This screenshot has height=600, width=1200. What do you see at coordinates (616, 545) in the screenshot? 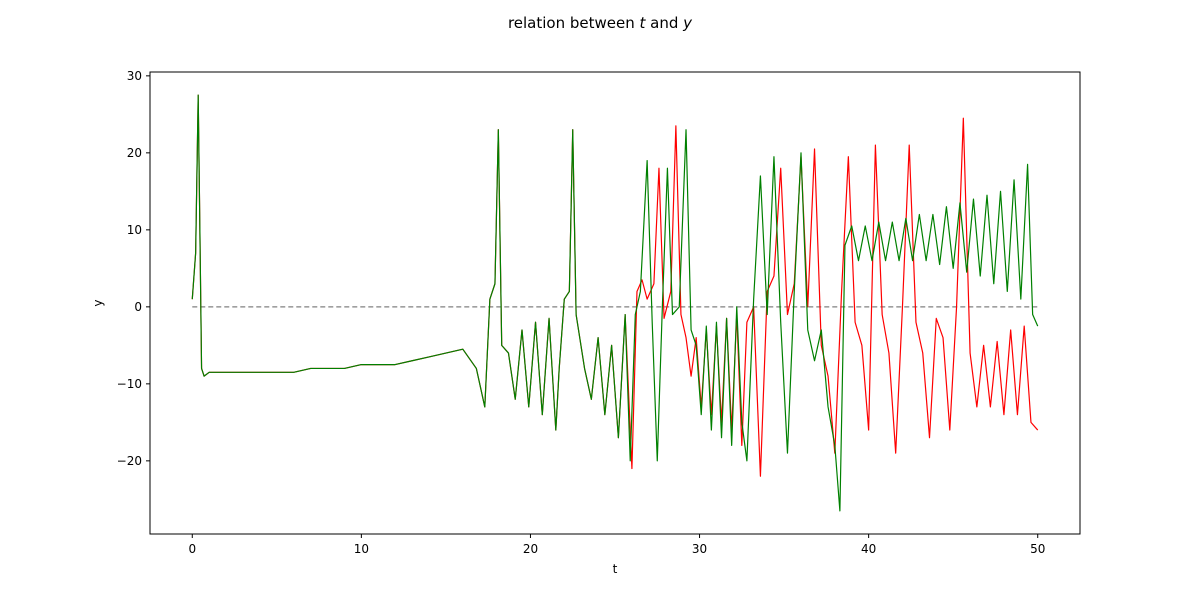
I see `x-axis-ticks: 0 10 20 30 40 50` at bounding box center [616, 545].